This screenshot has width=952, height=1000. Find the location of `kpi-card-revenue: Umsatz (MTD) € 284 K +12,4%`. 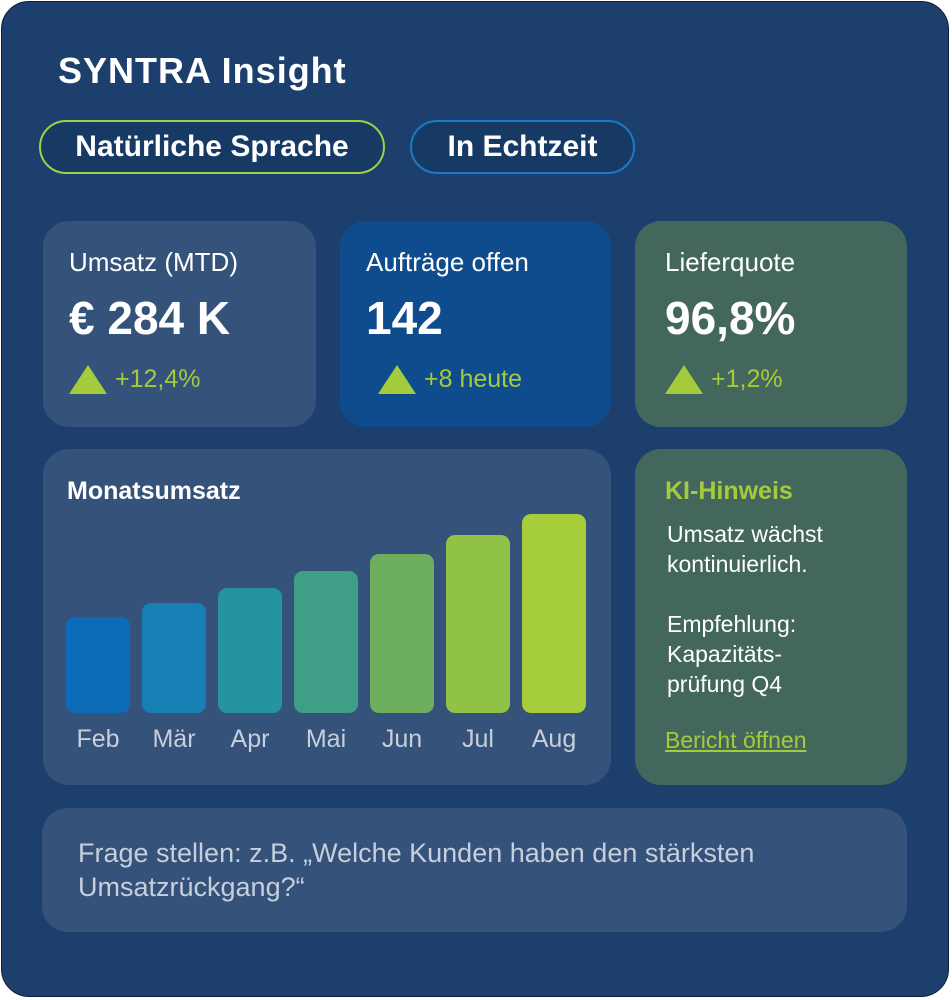

kpi-card-revenue: Umsatz (MTD) € 284 K +12,4% is located at coordinates (179, 324).